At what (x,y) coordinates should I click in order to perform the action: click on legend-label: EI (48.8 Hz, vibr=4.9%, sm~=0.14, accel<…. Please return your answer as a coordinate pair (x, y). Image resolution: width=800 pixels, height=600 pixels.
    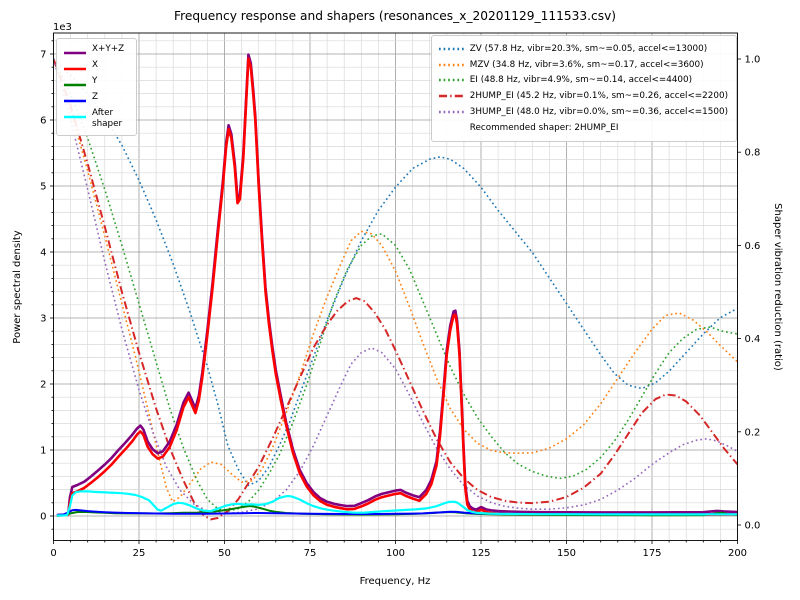
    Looking at the image, I should click on (581, 80).